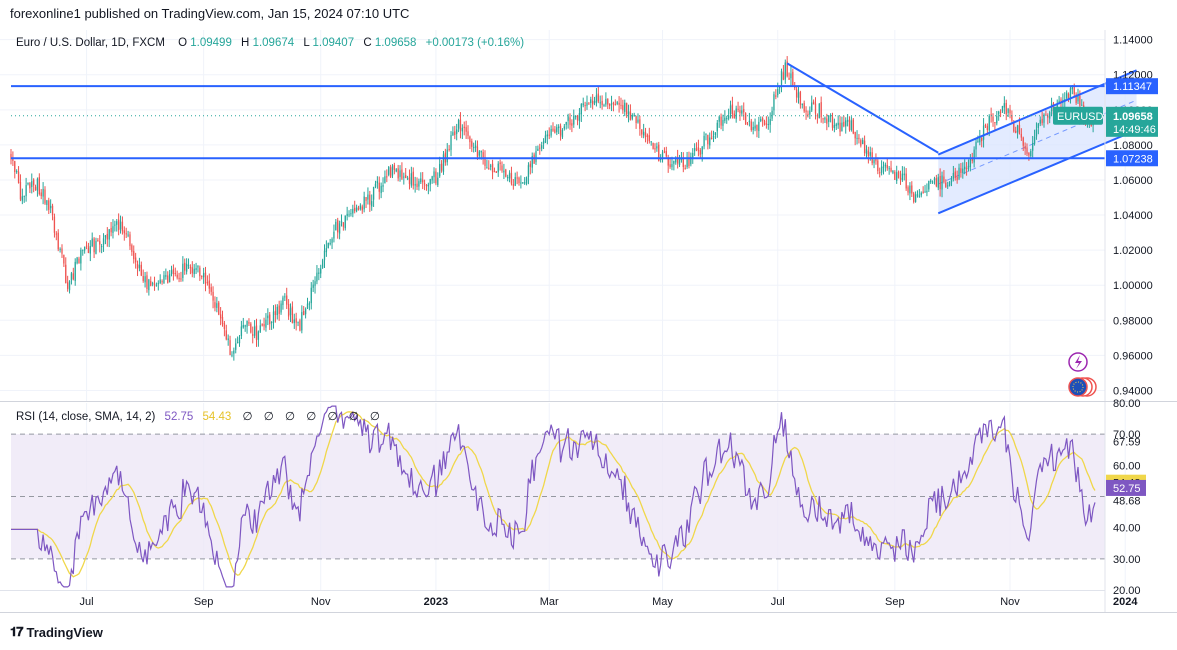 This screenshot has width=1177, height=650. Describe the element at coordinates (1134, 130) in the screenshot. I see `countdown-label: 14:49:46` at that location.